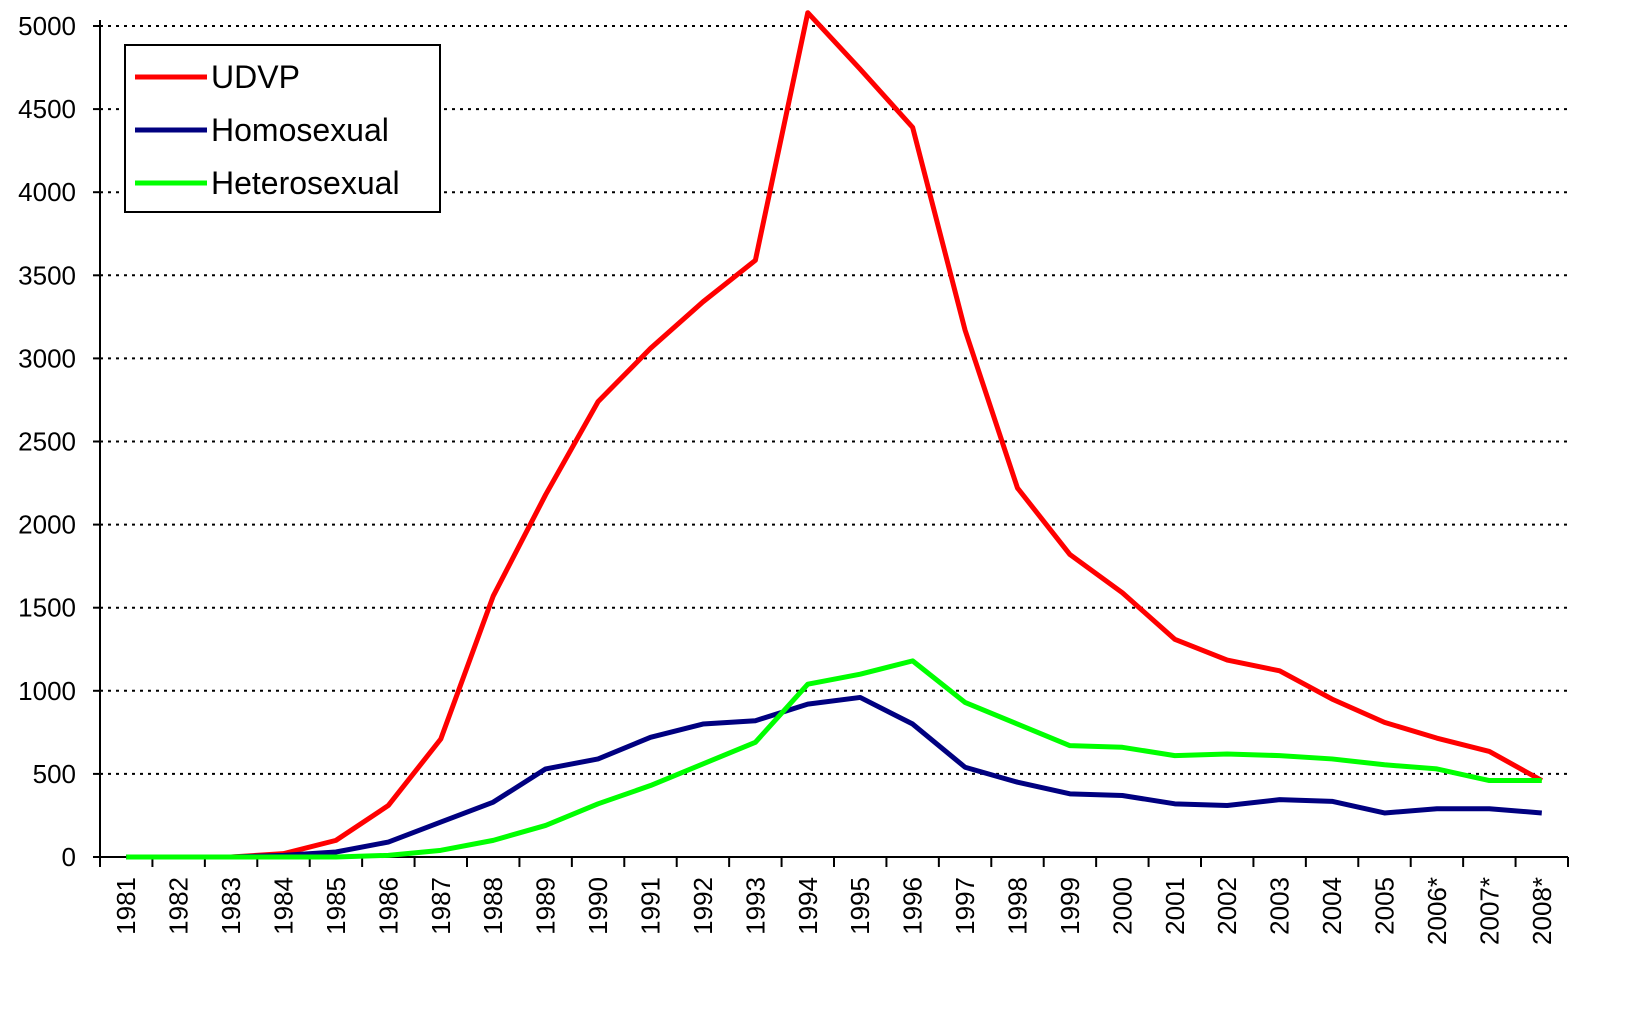 The width and height of the screenshot is (1639, 1026). I want to click on x-tick-label: 2006*, so click(1437, 911).